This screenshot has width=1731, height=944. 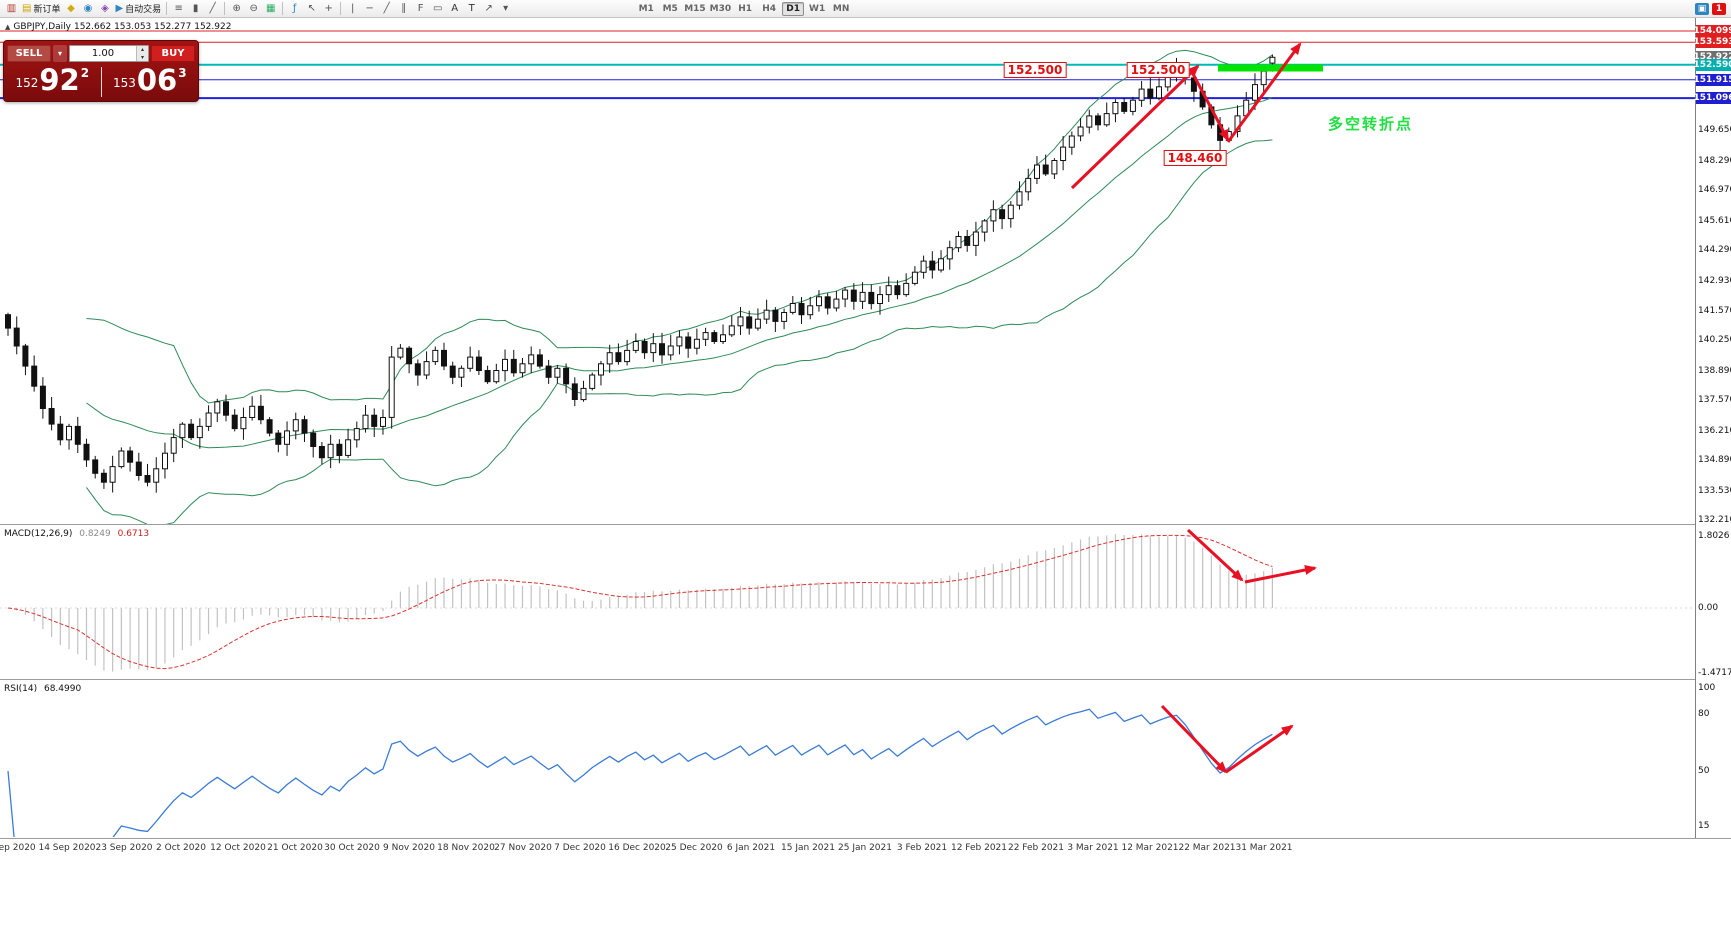 I want to click on vertical-line-button: |, so click(x=352, y=9).